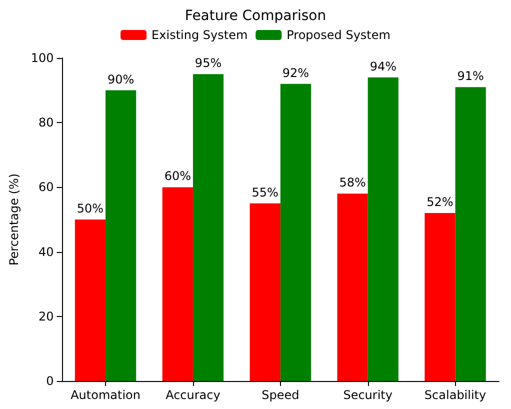 The image size is (511, 409). I want to click on data-label: 95%, so click(208, 63).